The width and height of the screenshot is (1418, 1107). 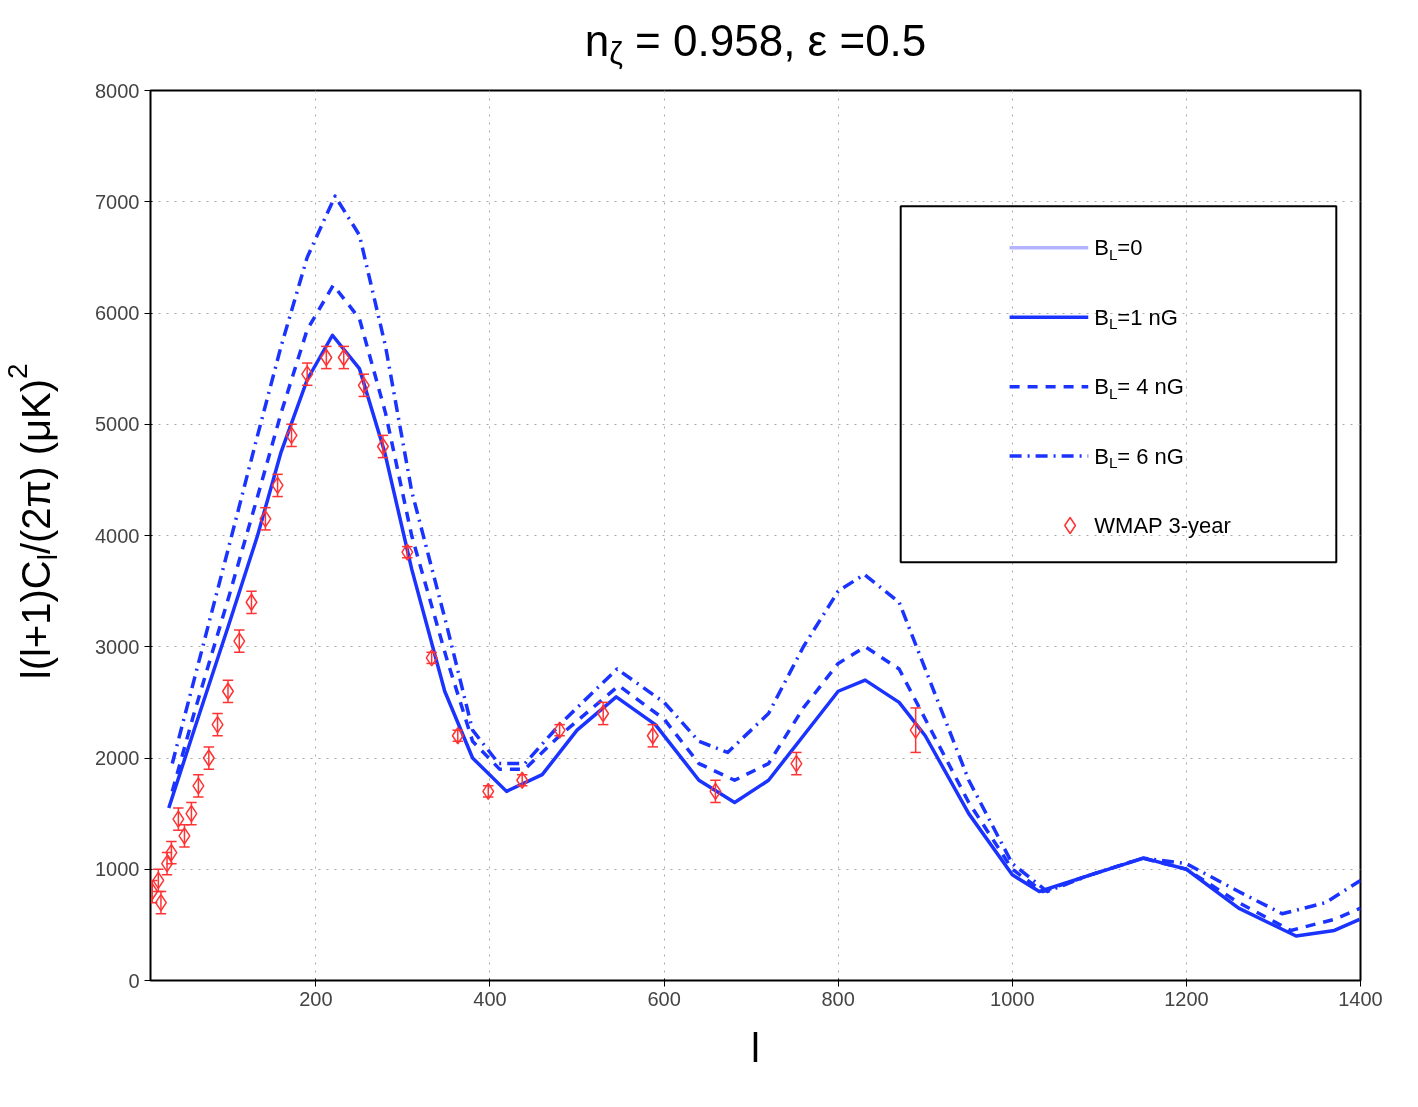 I want to click on x-tick-label: 200, so click(x=316, y=998).